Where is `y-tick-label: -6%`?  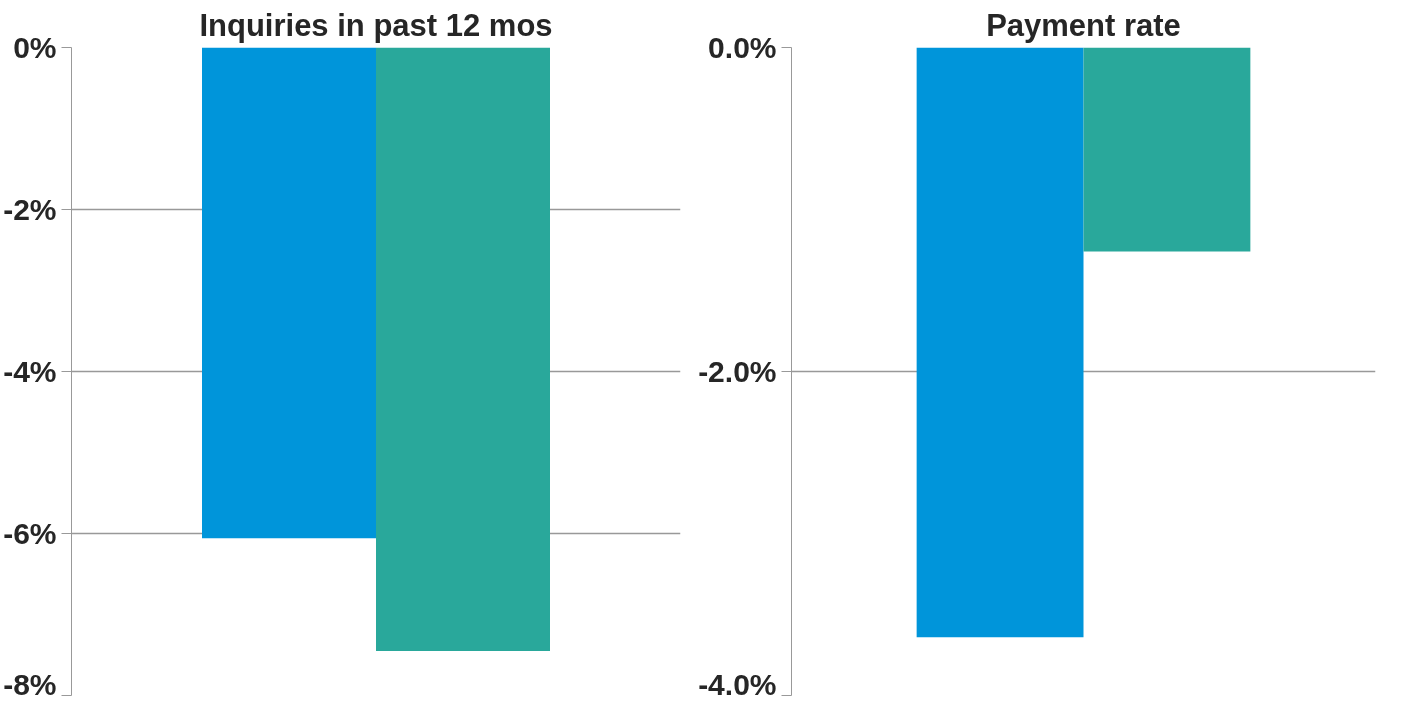 y-tick-label: -6% is located at coordinates (30, 533).